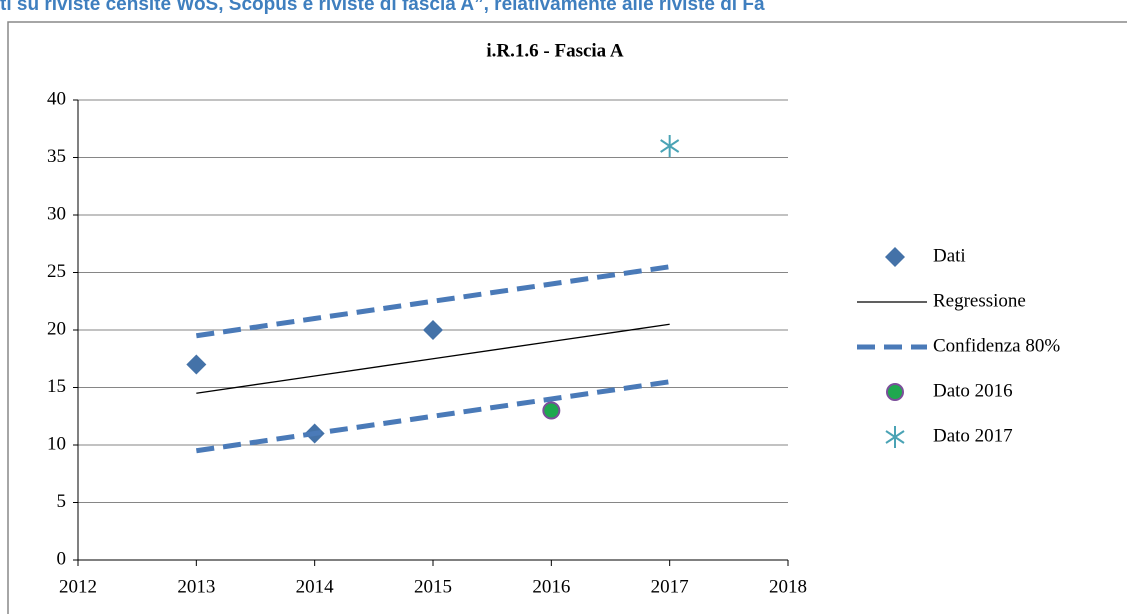  What do you see at coordinates (78, 586) in the screenshot?
I see `x-tick-label: 2012` at bounding box center [78, 586].